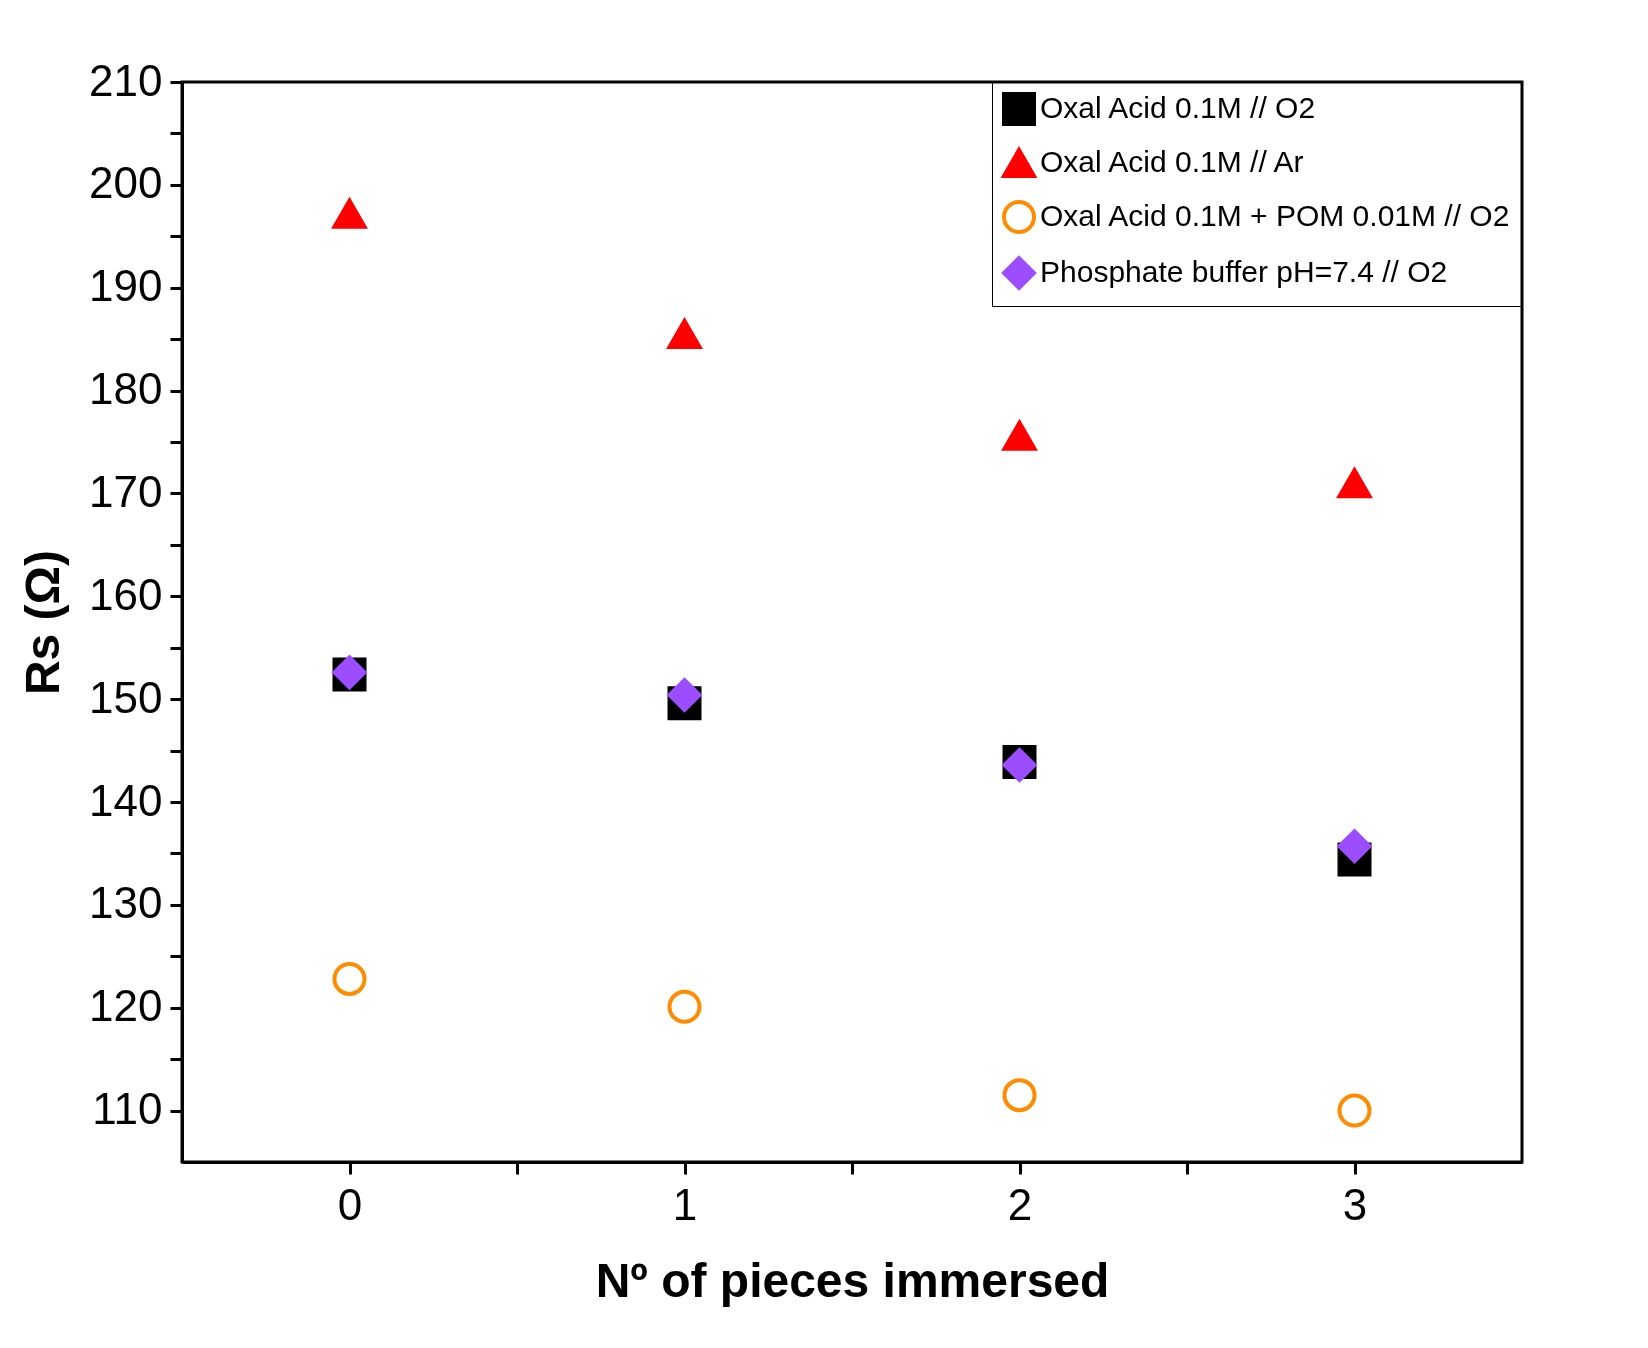  I want to click on y-tick-label: 110, so click(127, 1109).